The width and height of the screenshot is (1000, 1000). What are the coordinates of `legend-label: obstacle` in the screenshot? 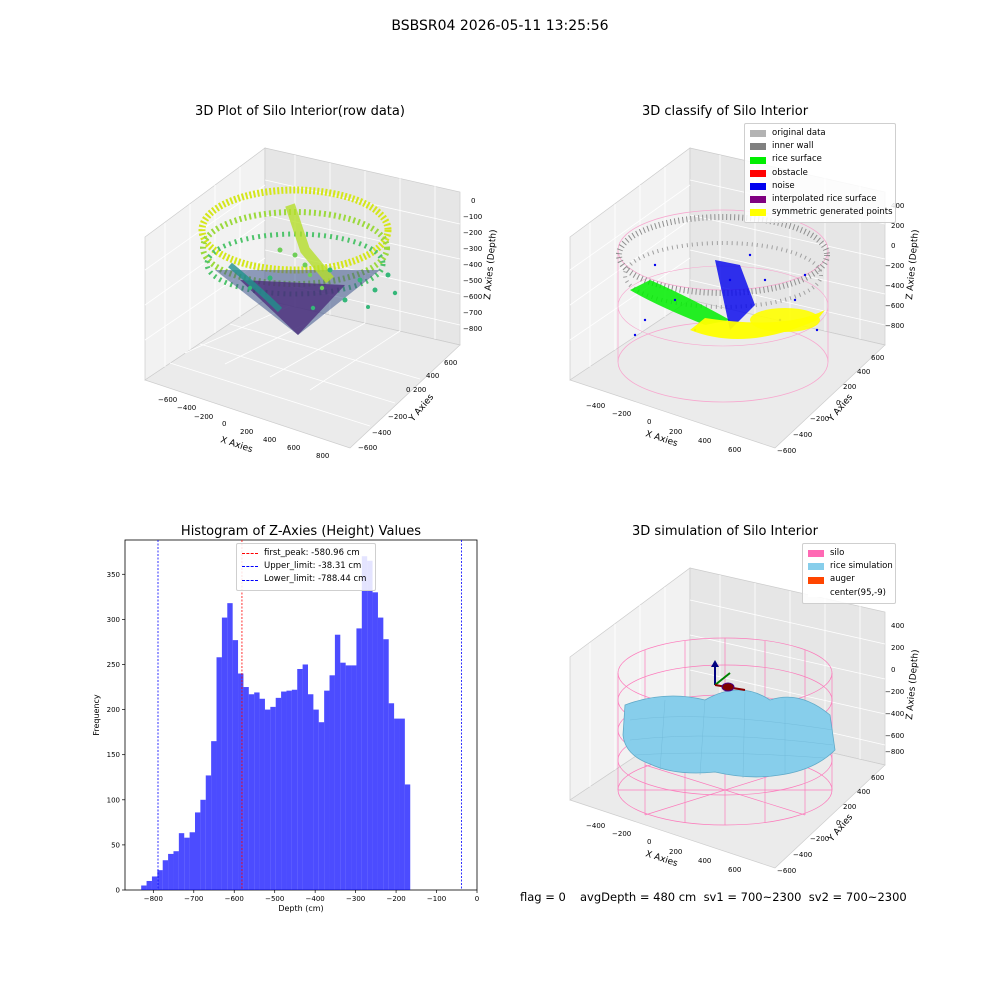 It's located at (790, 172).